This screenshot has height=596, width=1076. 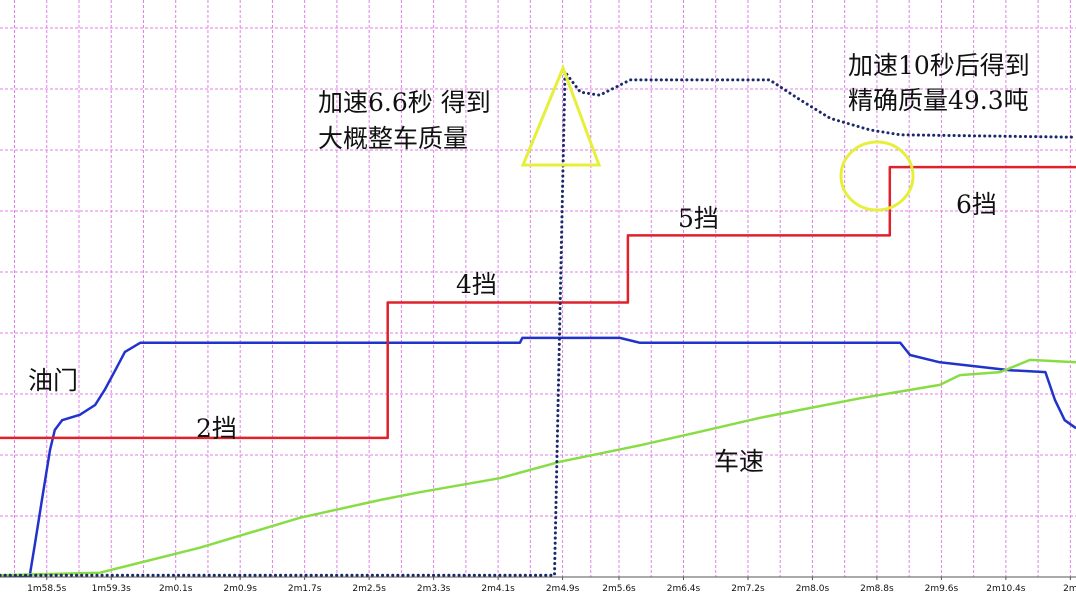 I want to click on series-label: 油门, so click(x=53, y=380).